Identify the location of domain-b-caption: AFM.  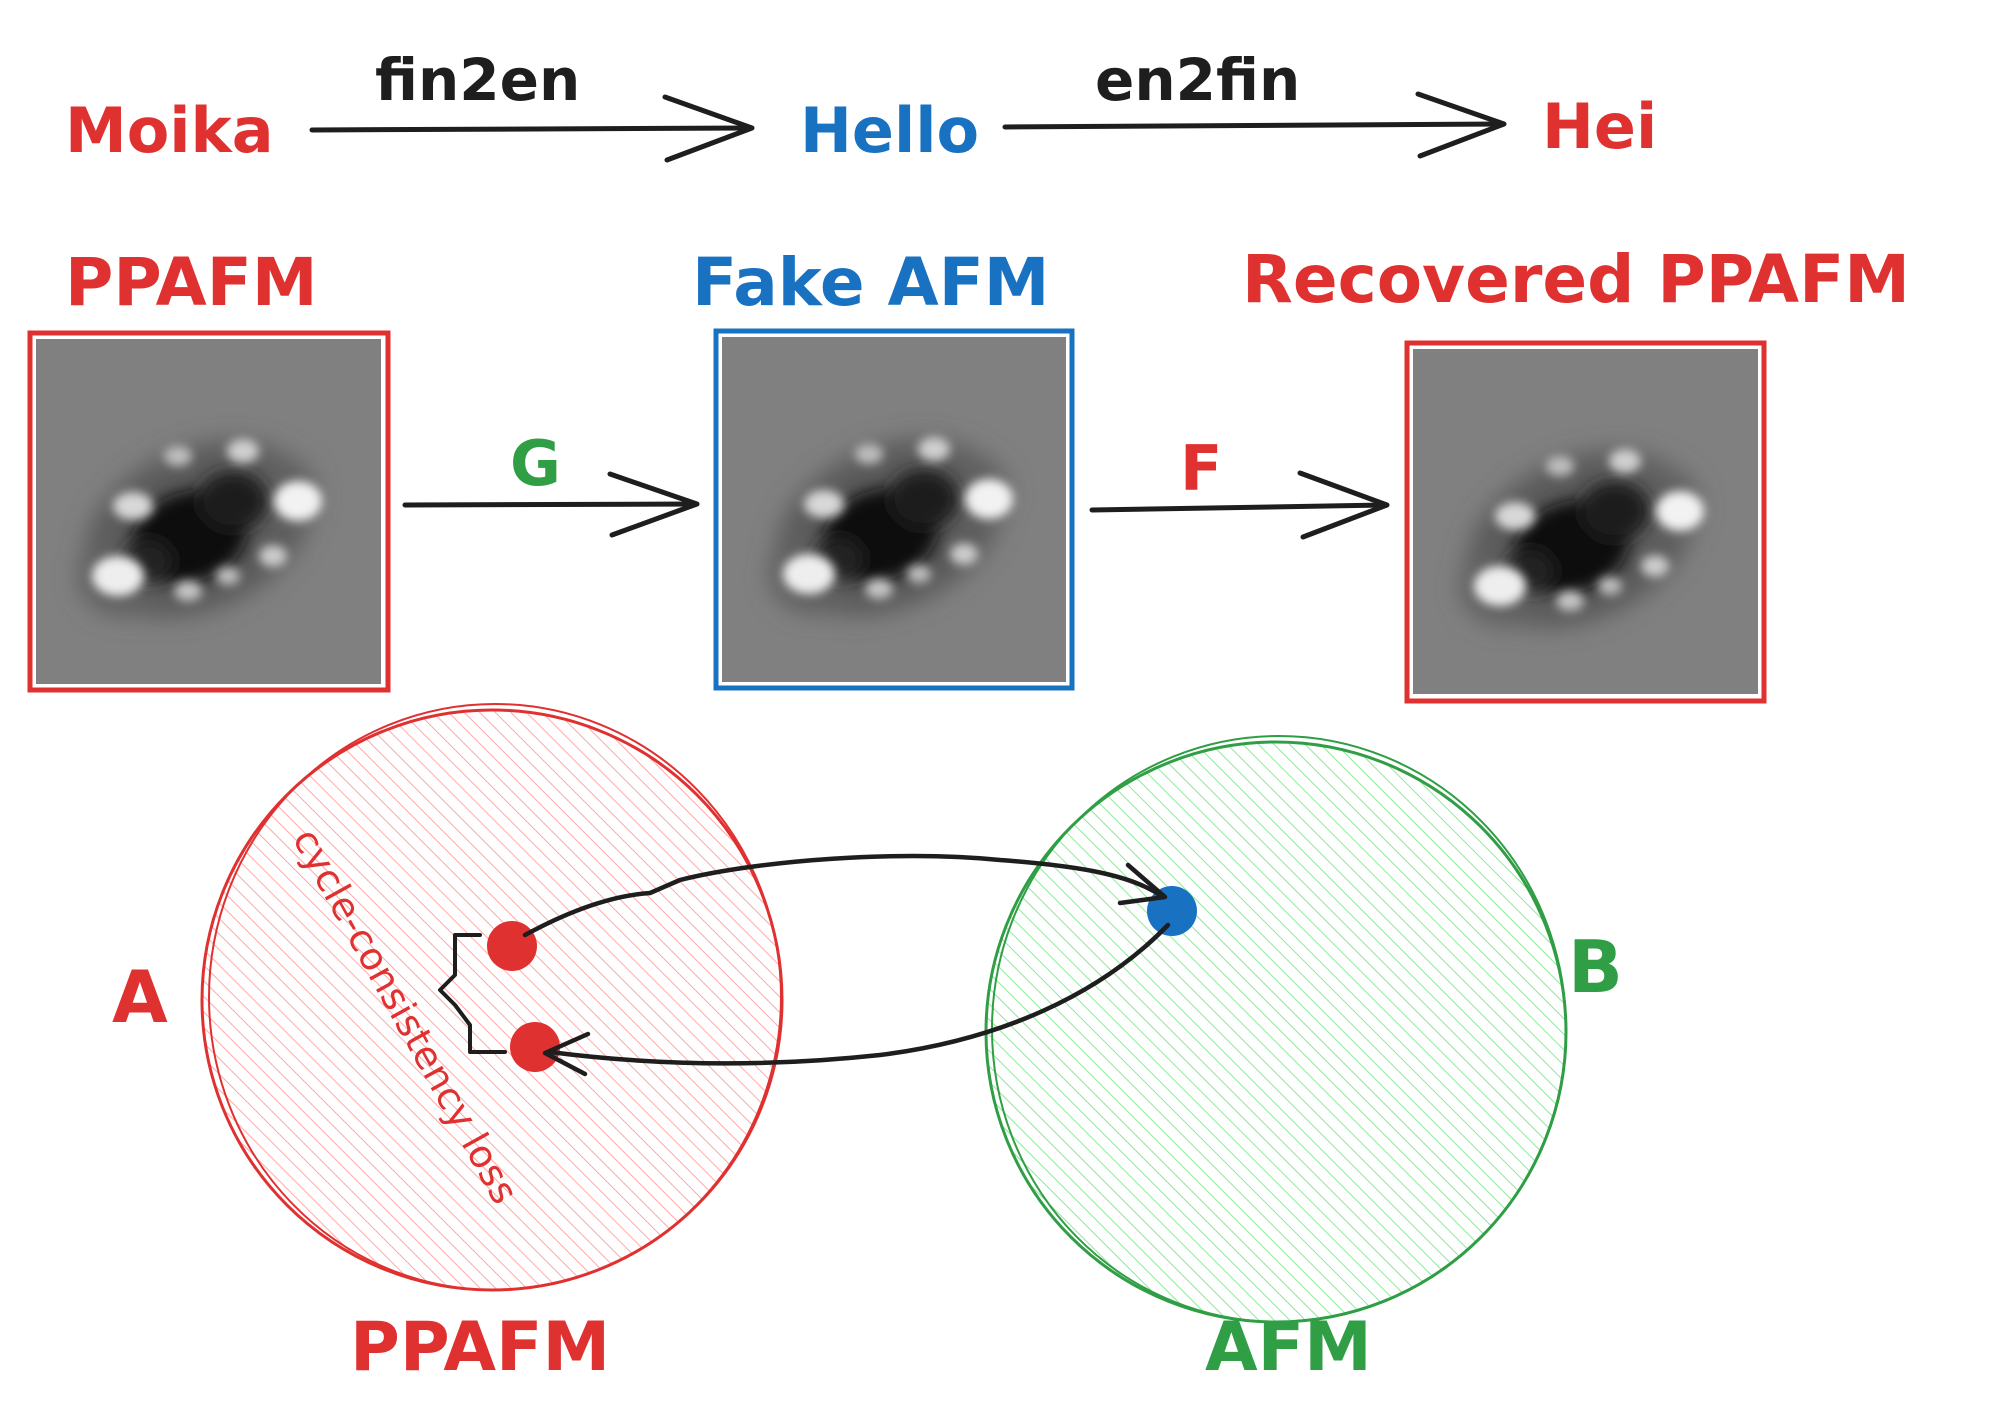
(1288, 1347).